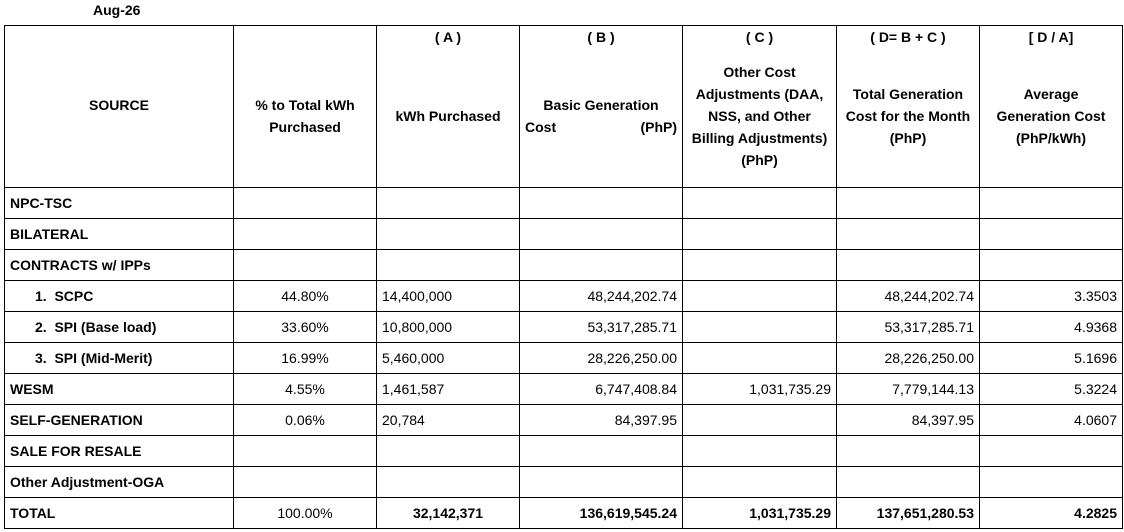  What do you see at coordinates (119, 358) in the screenshot?
I see `row-source: 3. SPI (Mid-Merit)` at bounding box center [119, 358].